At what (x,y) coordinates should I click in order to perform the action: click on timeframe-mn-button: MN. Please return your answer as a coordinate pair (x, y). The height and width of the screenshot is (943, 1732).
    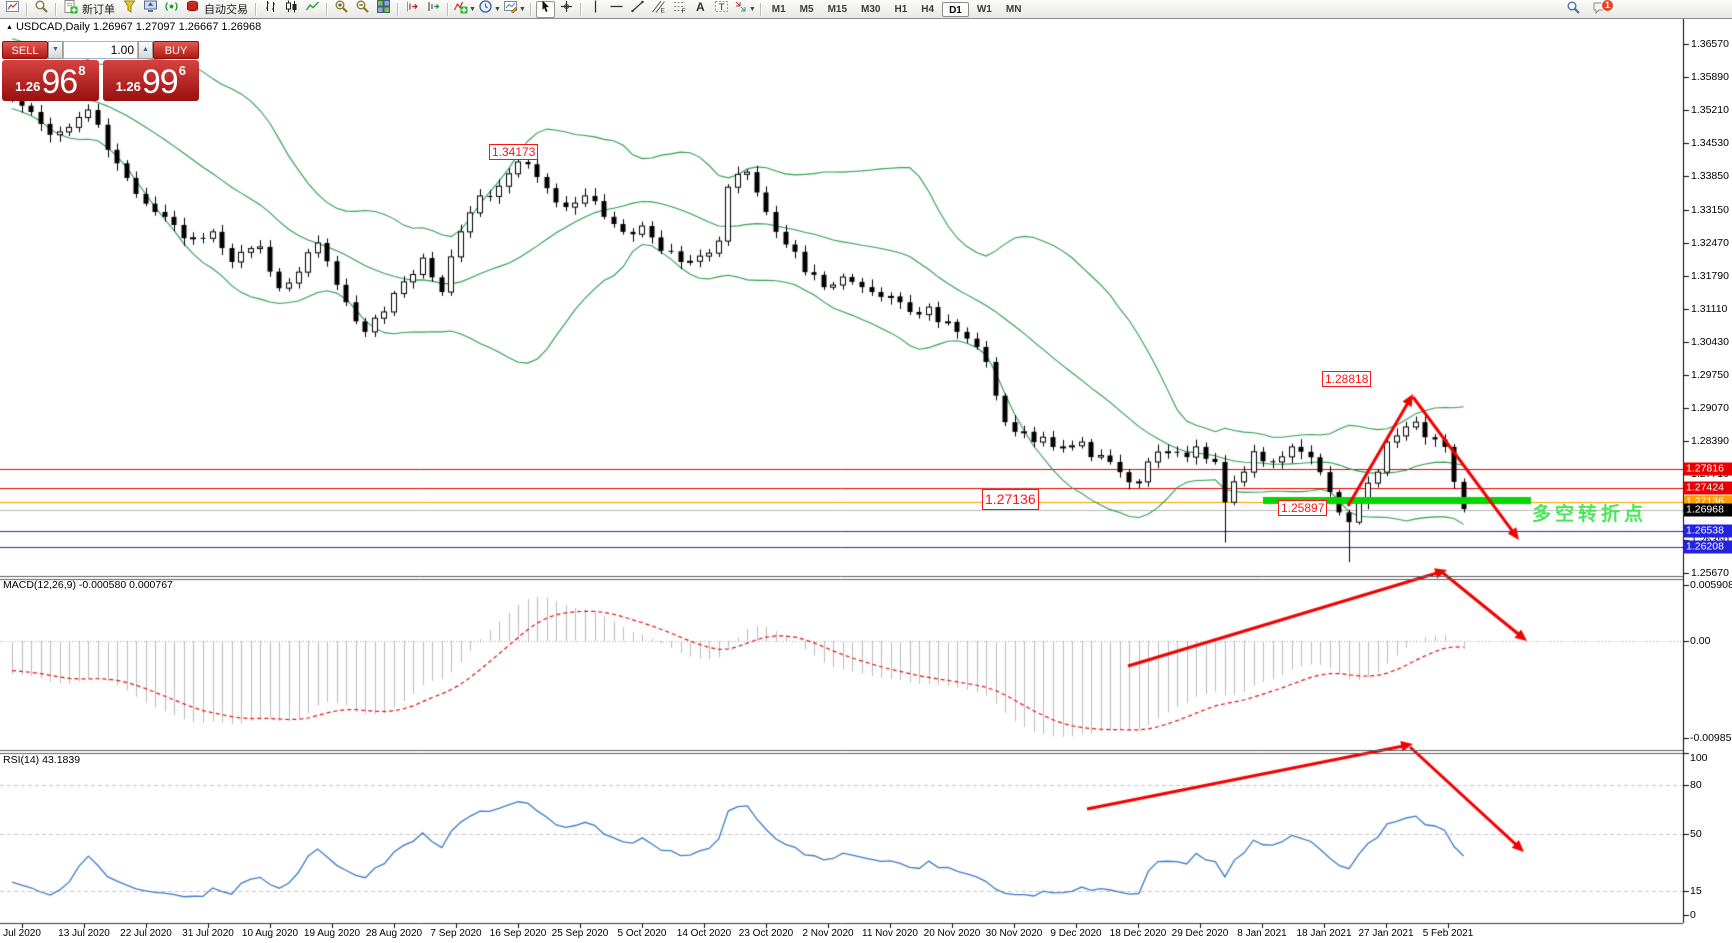
    Looking at the image, I should click on (1013, 9).